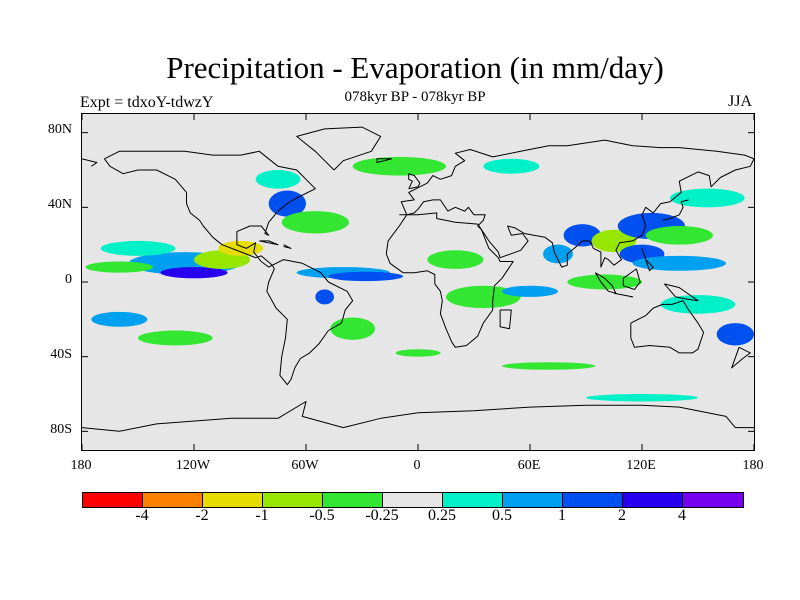 The image size is (800, 600). I want to click on colorbar-label: 2, so click(622, 515).